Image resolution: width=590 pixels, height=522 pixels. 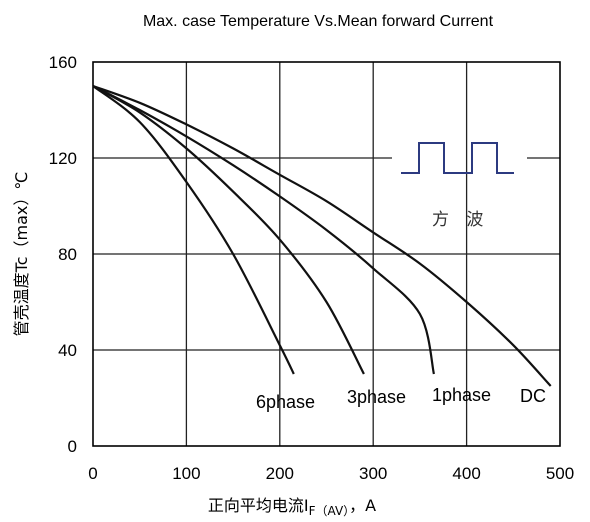 I want to click on y-tick-label-1: 40, so click(x=67, y=350).